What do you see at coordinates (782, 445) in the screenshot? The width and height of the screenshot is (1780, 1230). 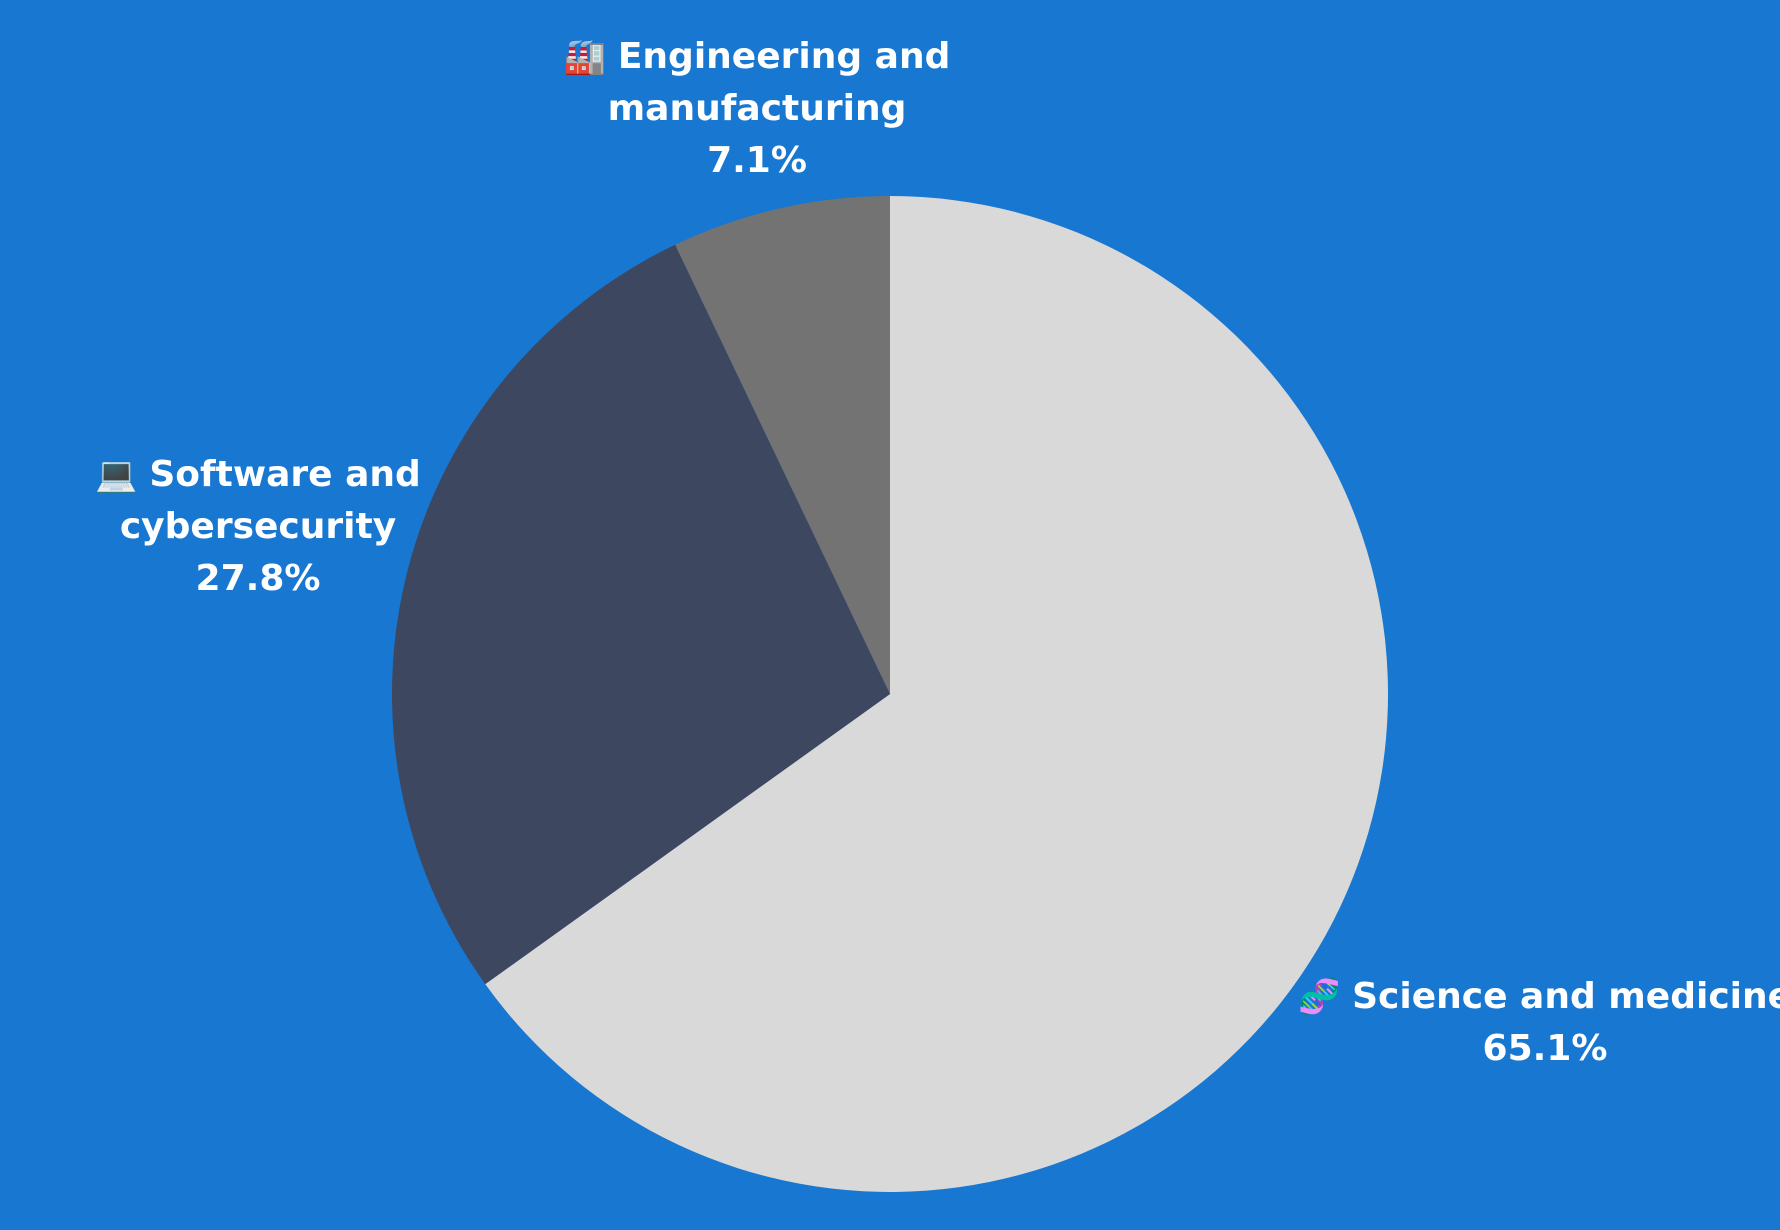 I see `pie-slice-engineering-and-manufacturing` at bounding box center [782, 445].